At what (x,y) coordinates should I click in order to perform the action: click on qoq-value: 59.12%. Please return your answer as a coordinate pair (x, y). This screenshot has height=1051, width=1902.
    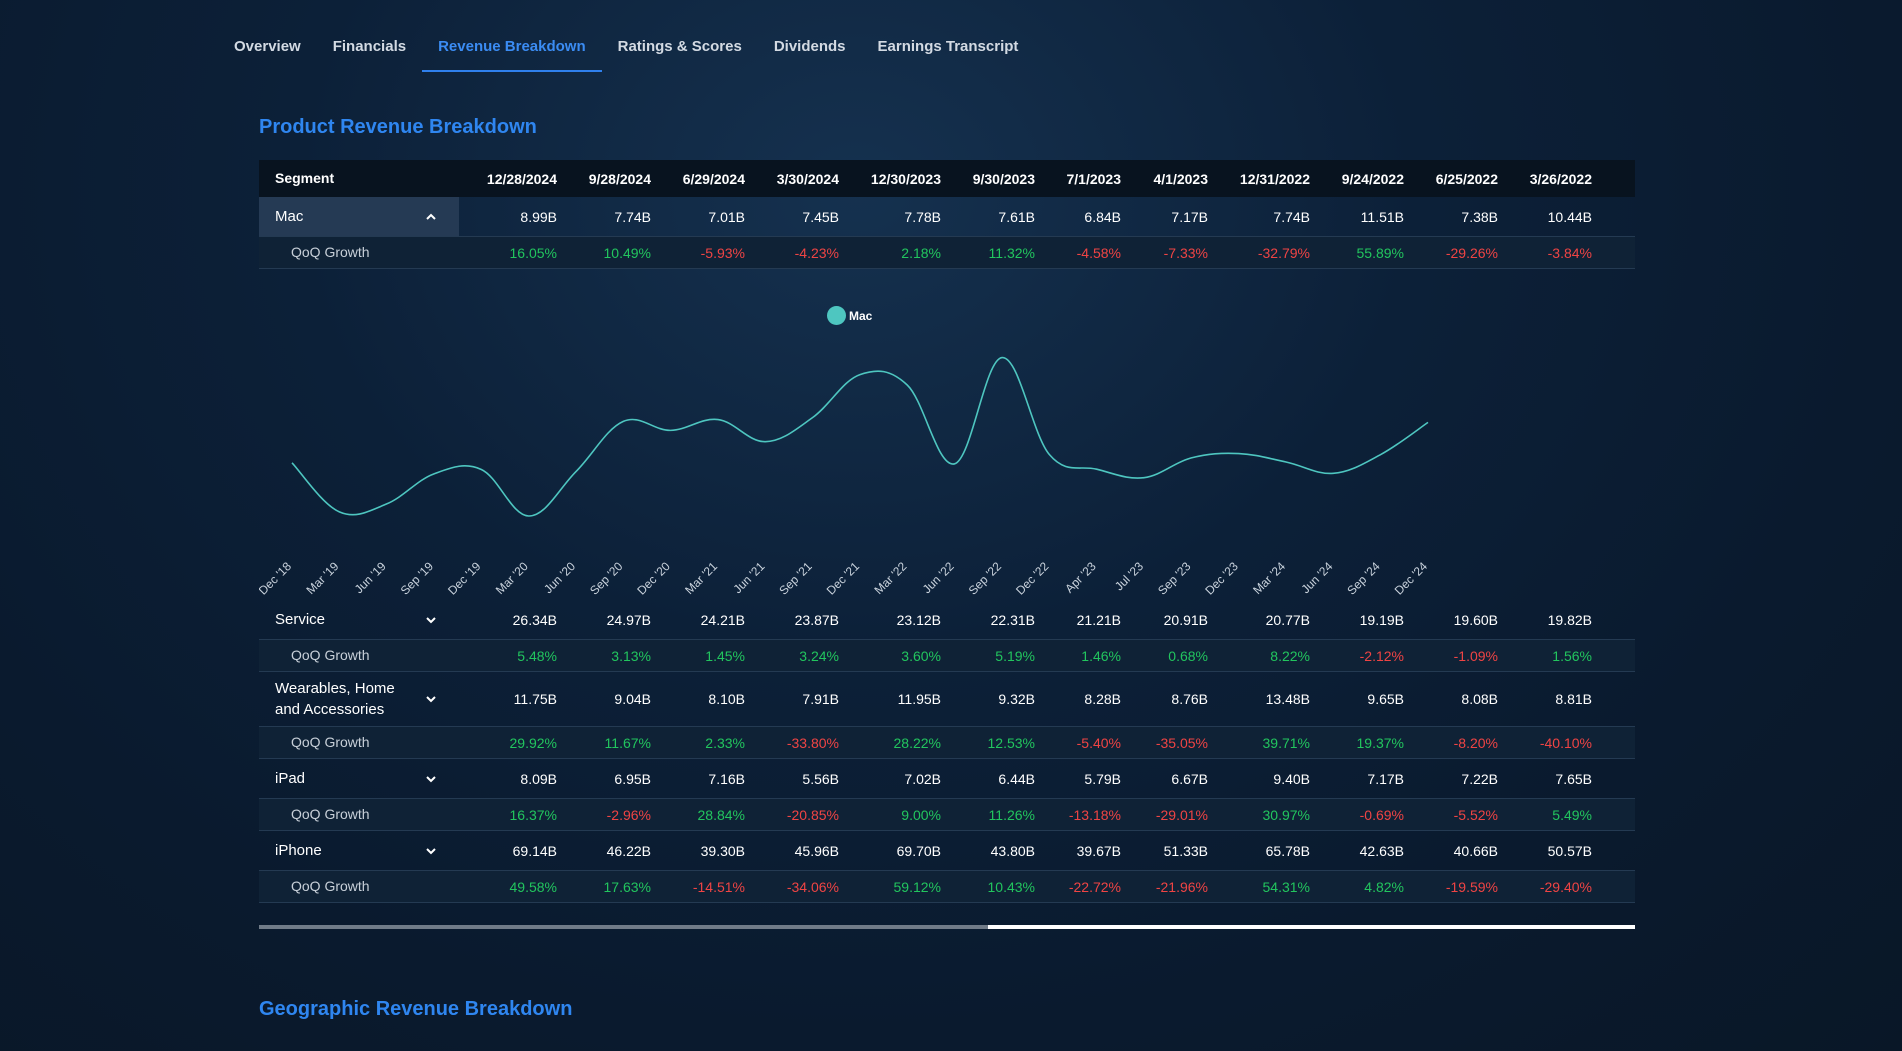
    Looking at the image, I should click on (917, 886).